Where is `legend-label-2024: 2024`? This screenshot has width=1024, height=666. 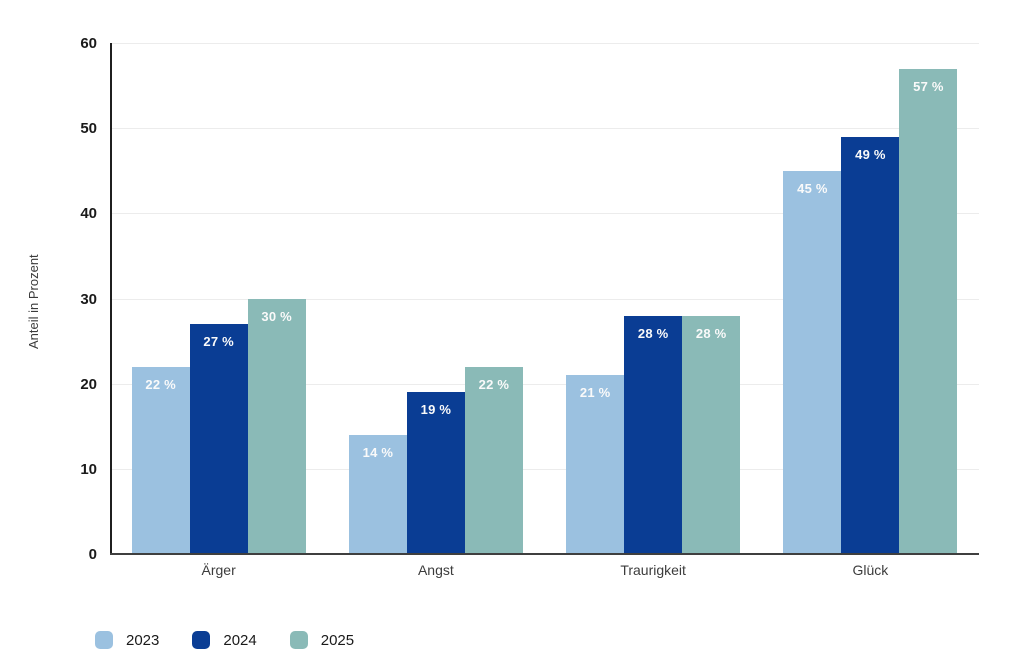 legend-label-2024: 2024 is located at coordinates (240, 640).